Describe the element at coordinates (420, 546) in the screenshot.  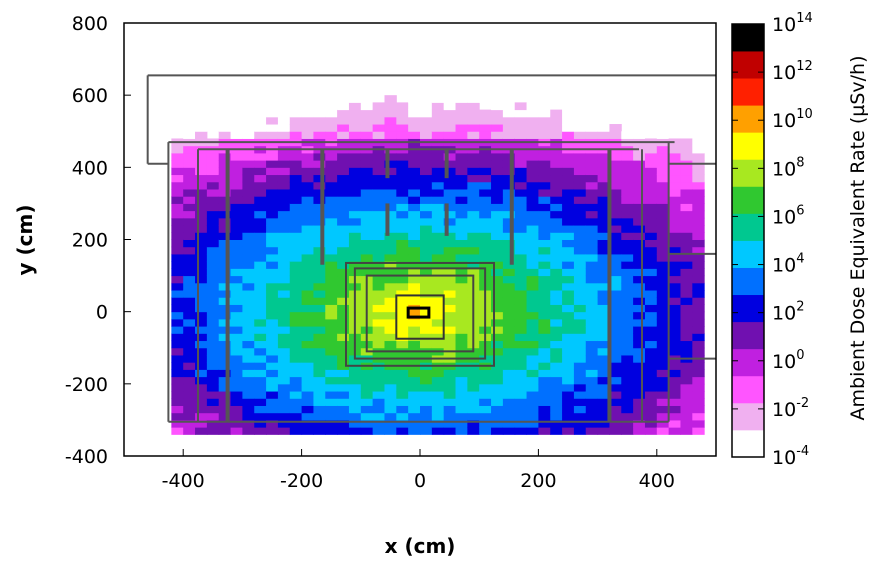
I see `x-axis-label: x (cm)` at that location.